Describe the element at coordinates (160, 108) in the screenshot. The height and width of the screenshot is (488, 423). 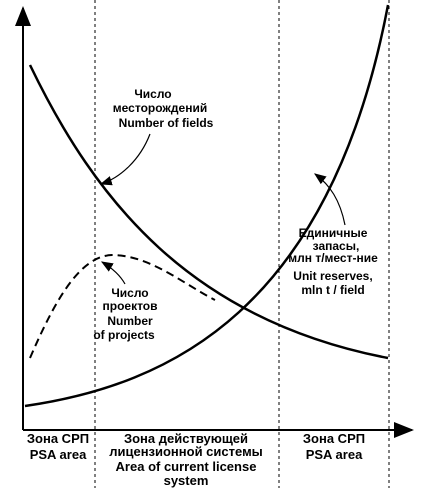
I see `label-line: месторождений` at that location.